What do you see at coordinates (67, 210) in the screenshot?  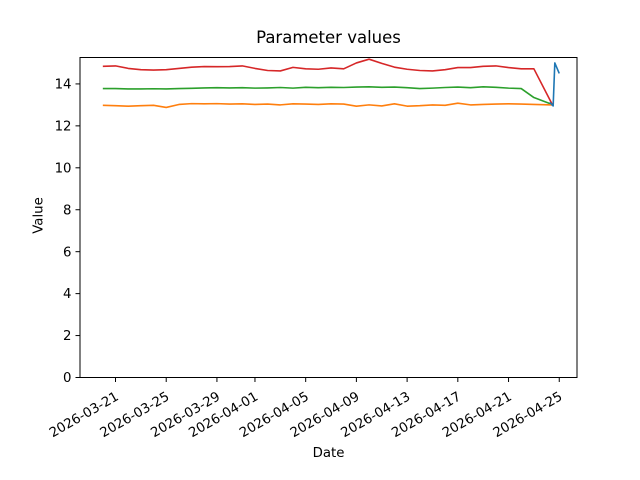 I see `y-tick-label: 8` at bounding box center [67, 210].